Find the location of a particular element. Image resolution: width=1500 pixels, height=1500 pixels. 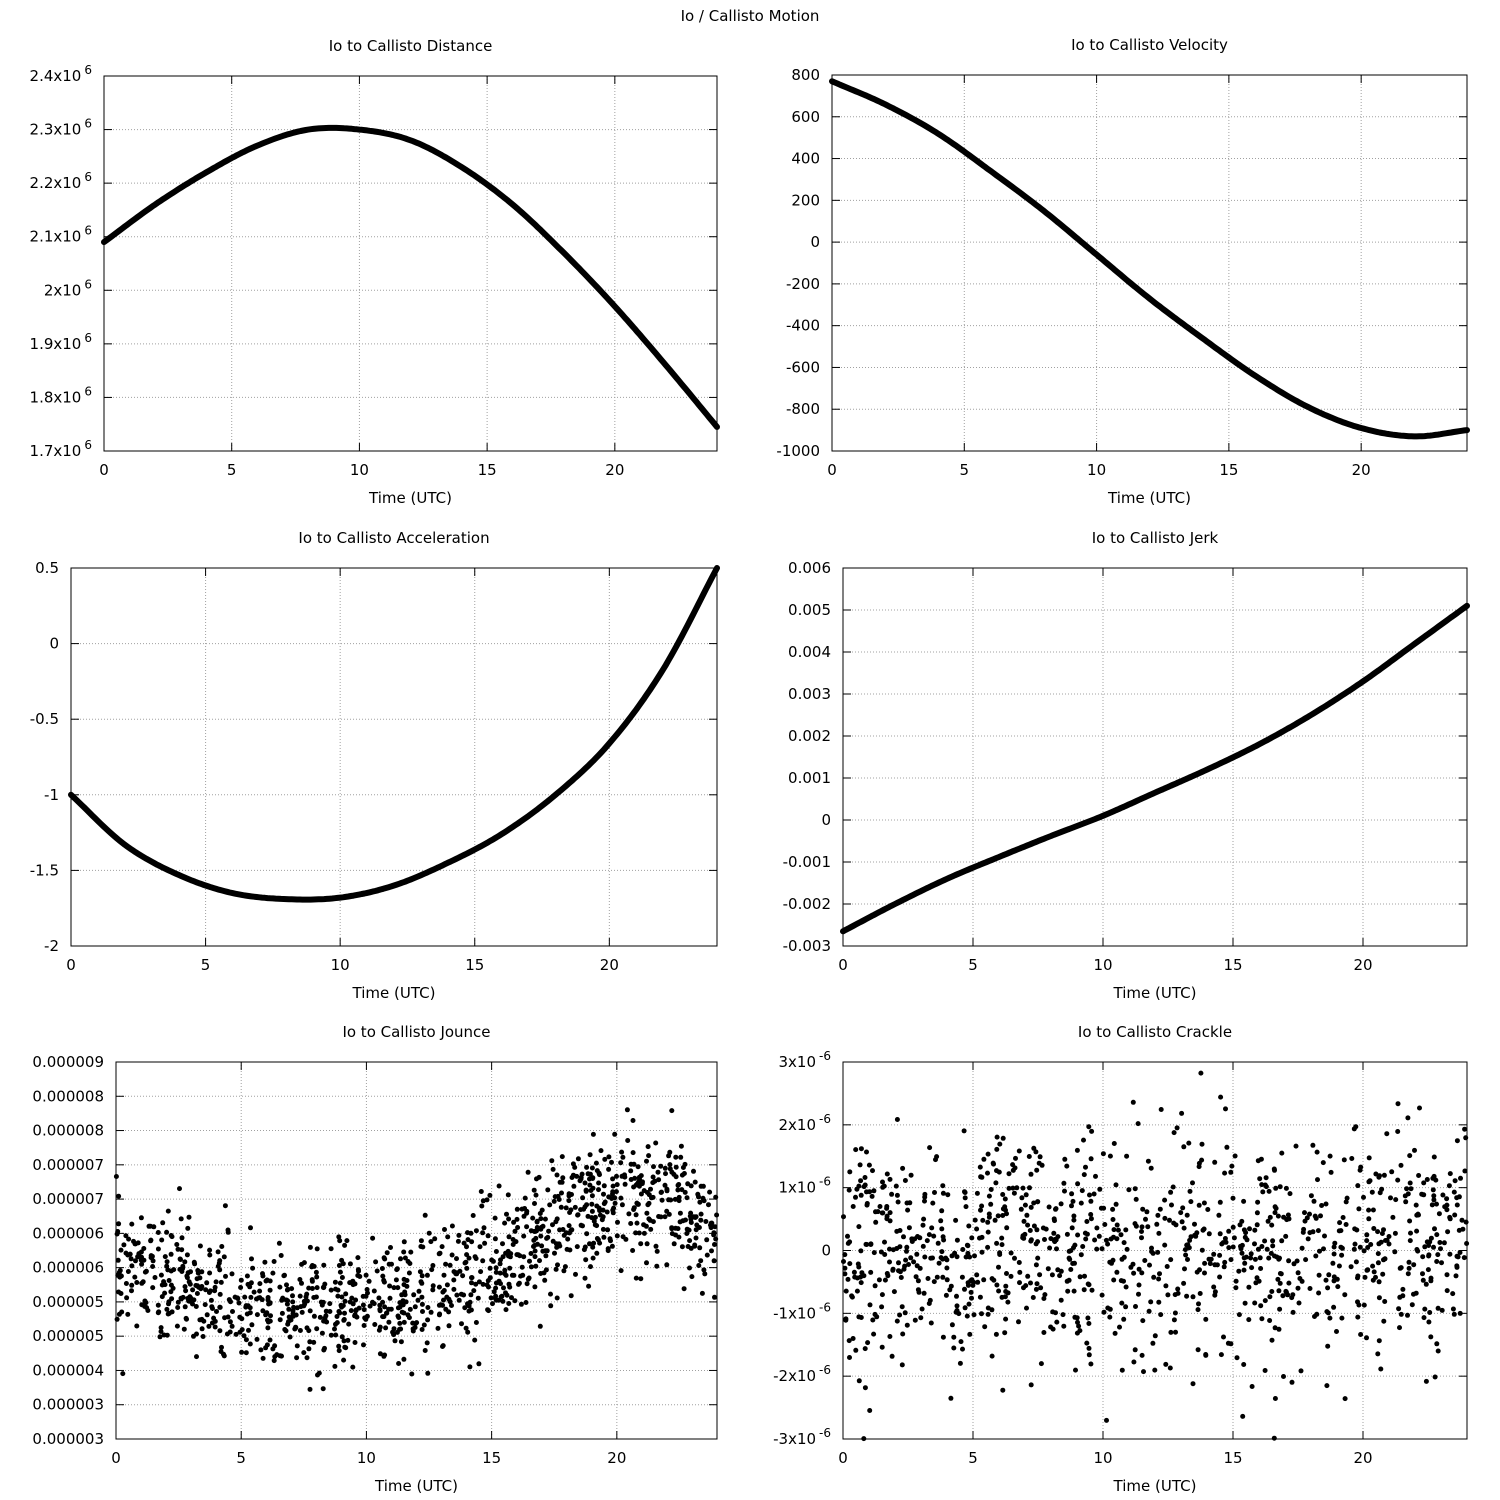

y-tick-label: 0.000008 is located at coordinates (68, 1131).